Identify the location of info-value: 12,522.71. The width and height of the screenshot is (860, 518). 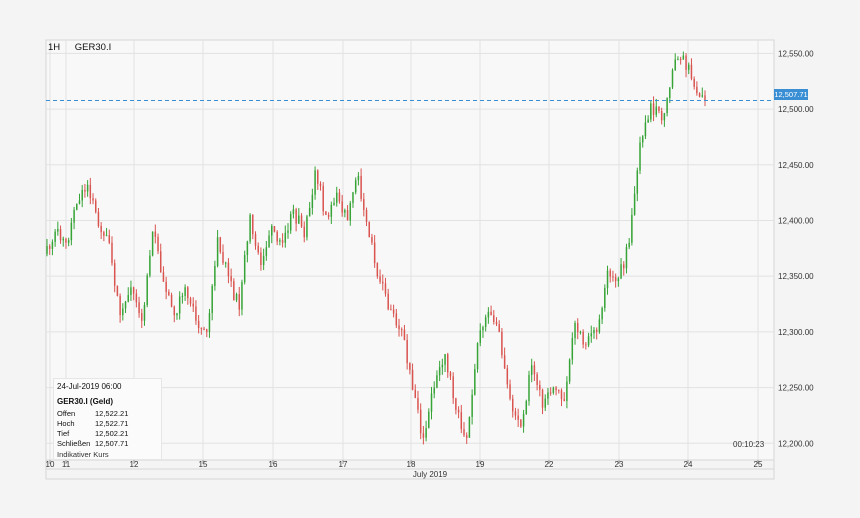
(112, 423).